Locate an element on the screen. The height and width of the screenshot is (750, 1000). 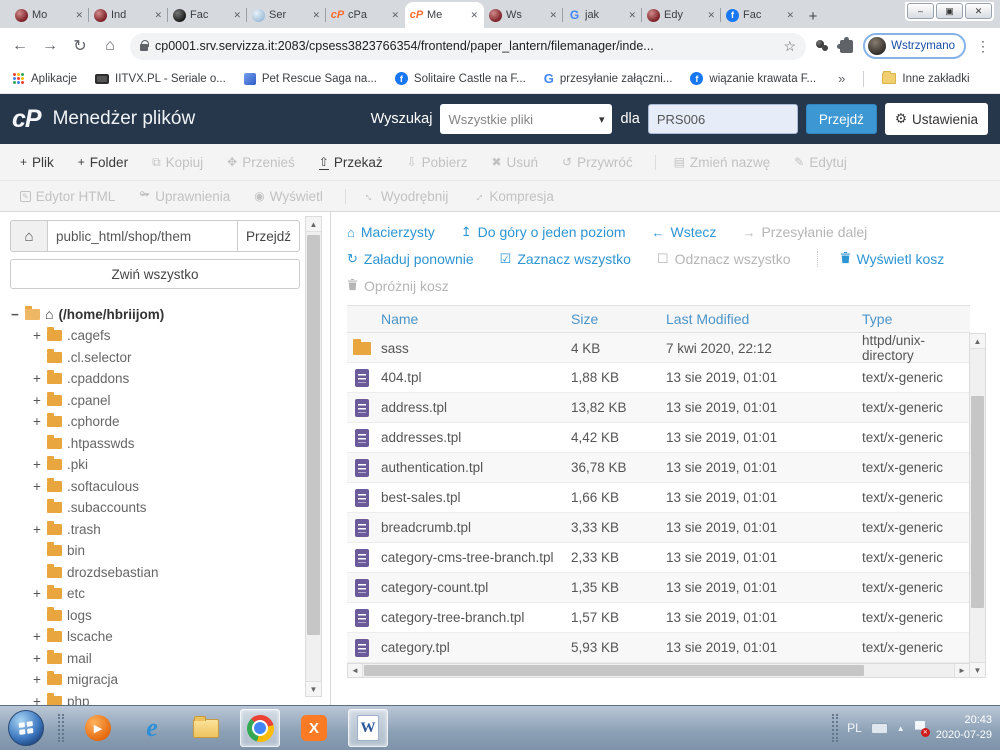
browser-tab-10: f Fac ✕ is located at coordinates (760, 15).